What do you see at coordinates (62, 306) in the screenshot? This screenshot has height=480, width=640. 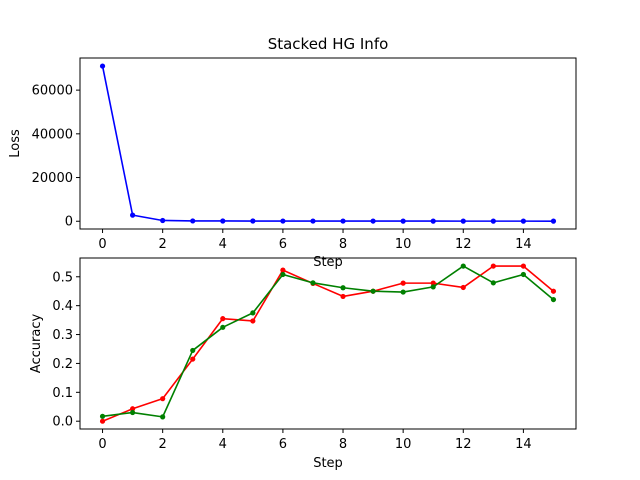 I see `y-tick-label: 0.4` at bounding box center [62, 306].